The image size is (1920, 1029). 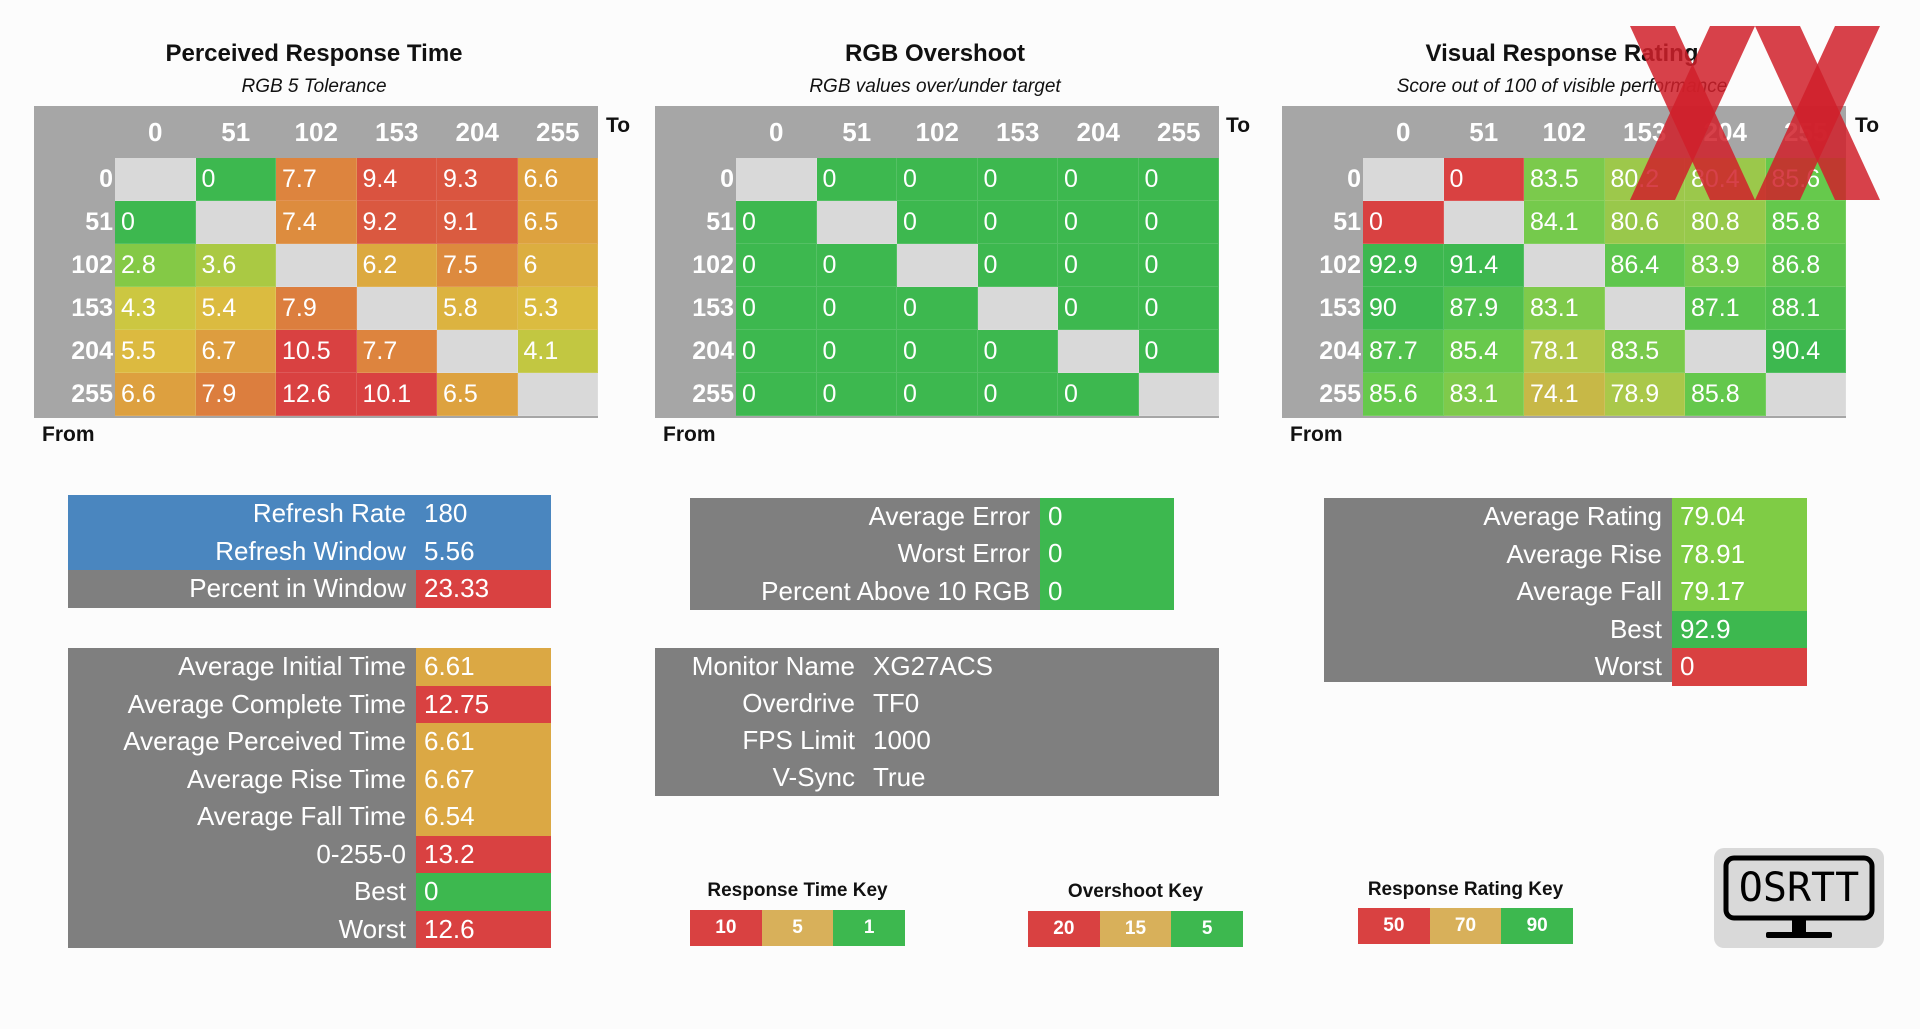 I want to click on stat-label: FPS Limit, so click(x=798, y=740).